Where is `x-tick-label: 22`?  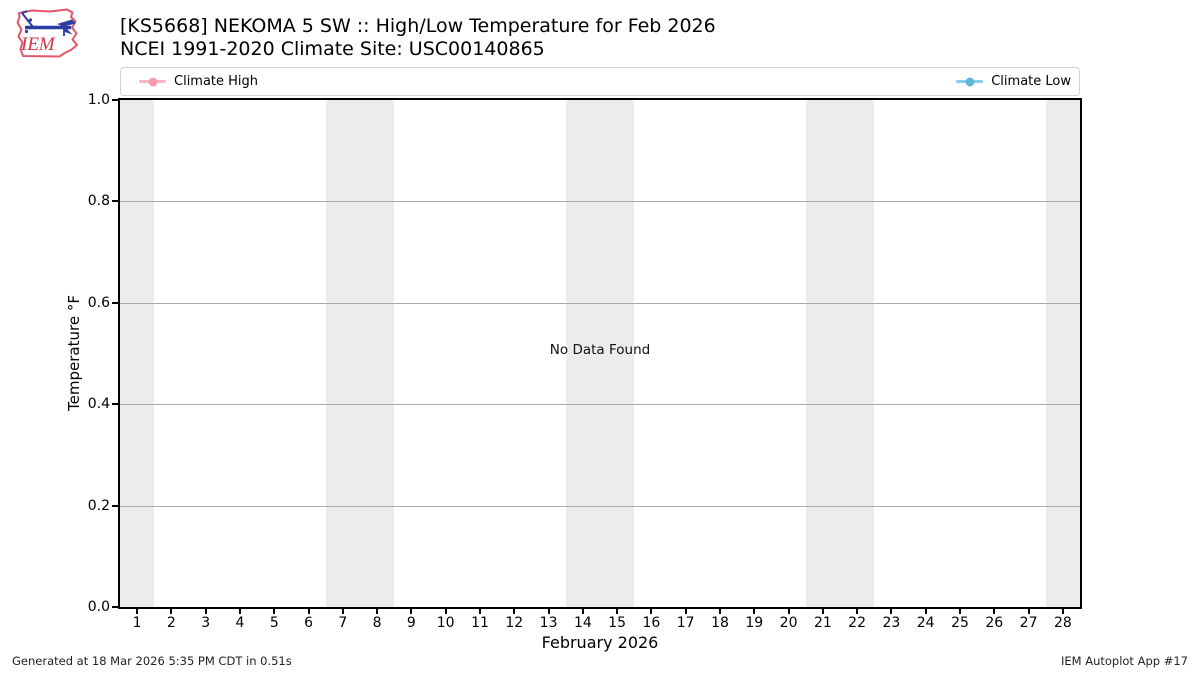 x-tick-label: 22 is located at coordinates (857, 623).